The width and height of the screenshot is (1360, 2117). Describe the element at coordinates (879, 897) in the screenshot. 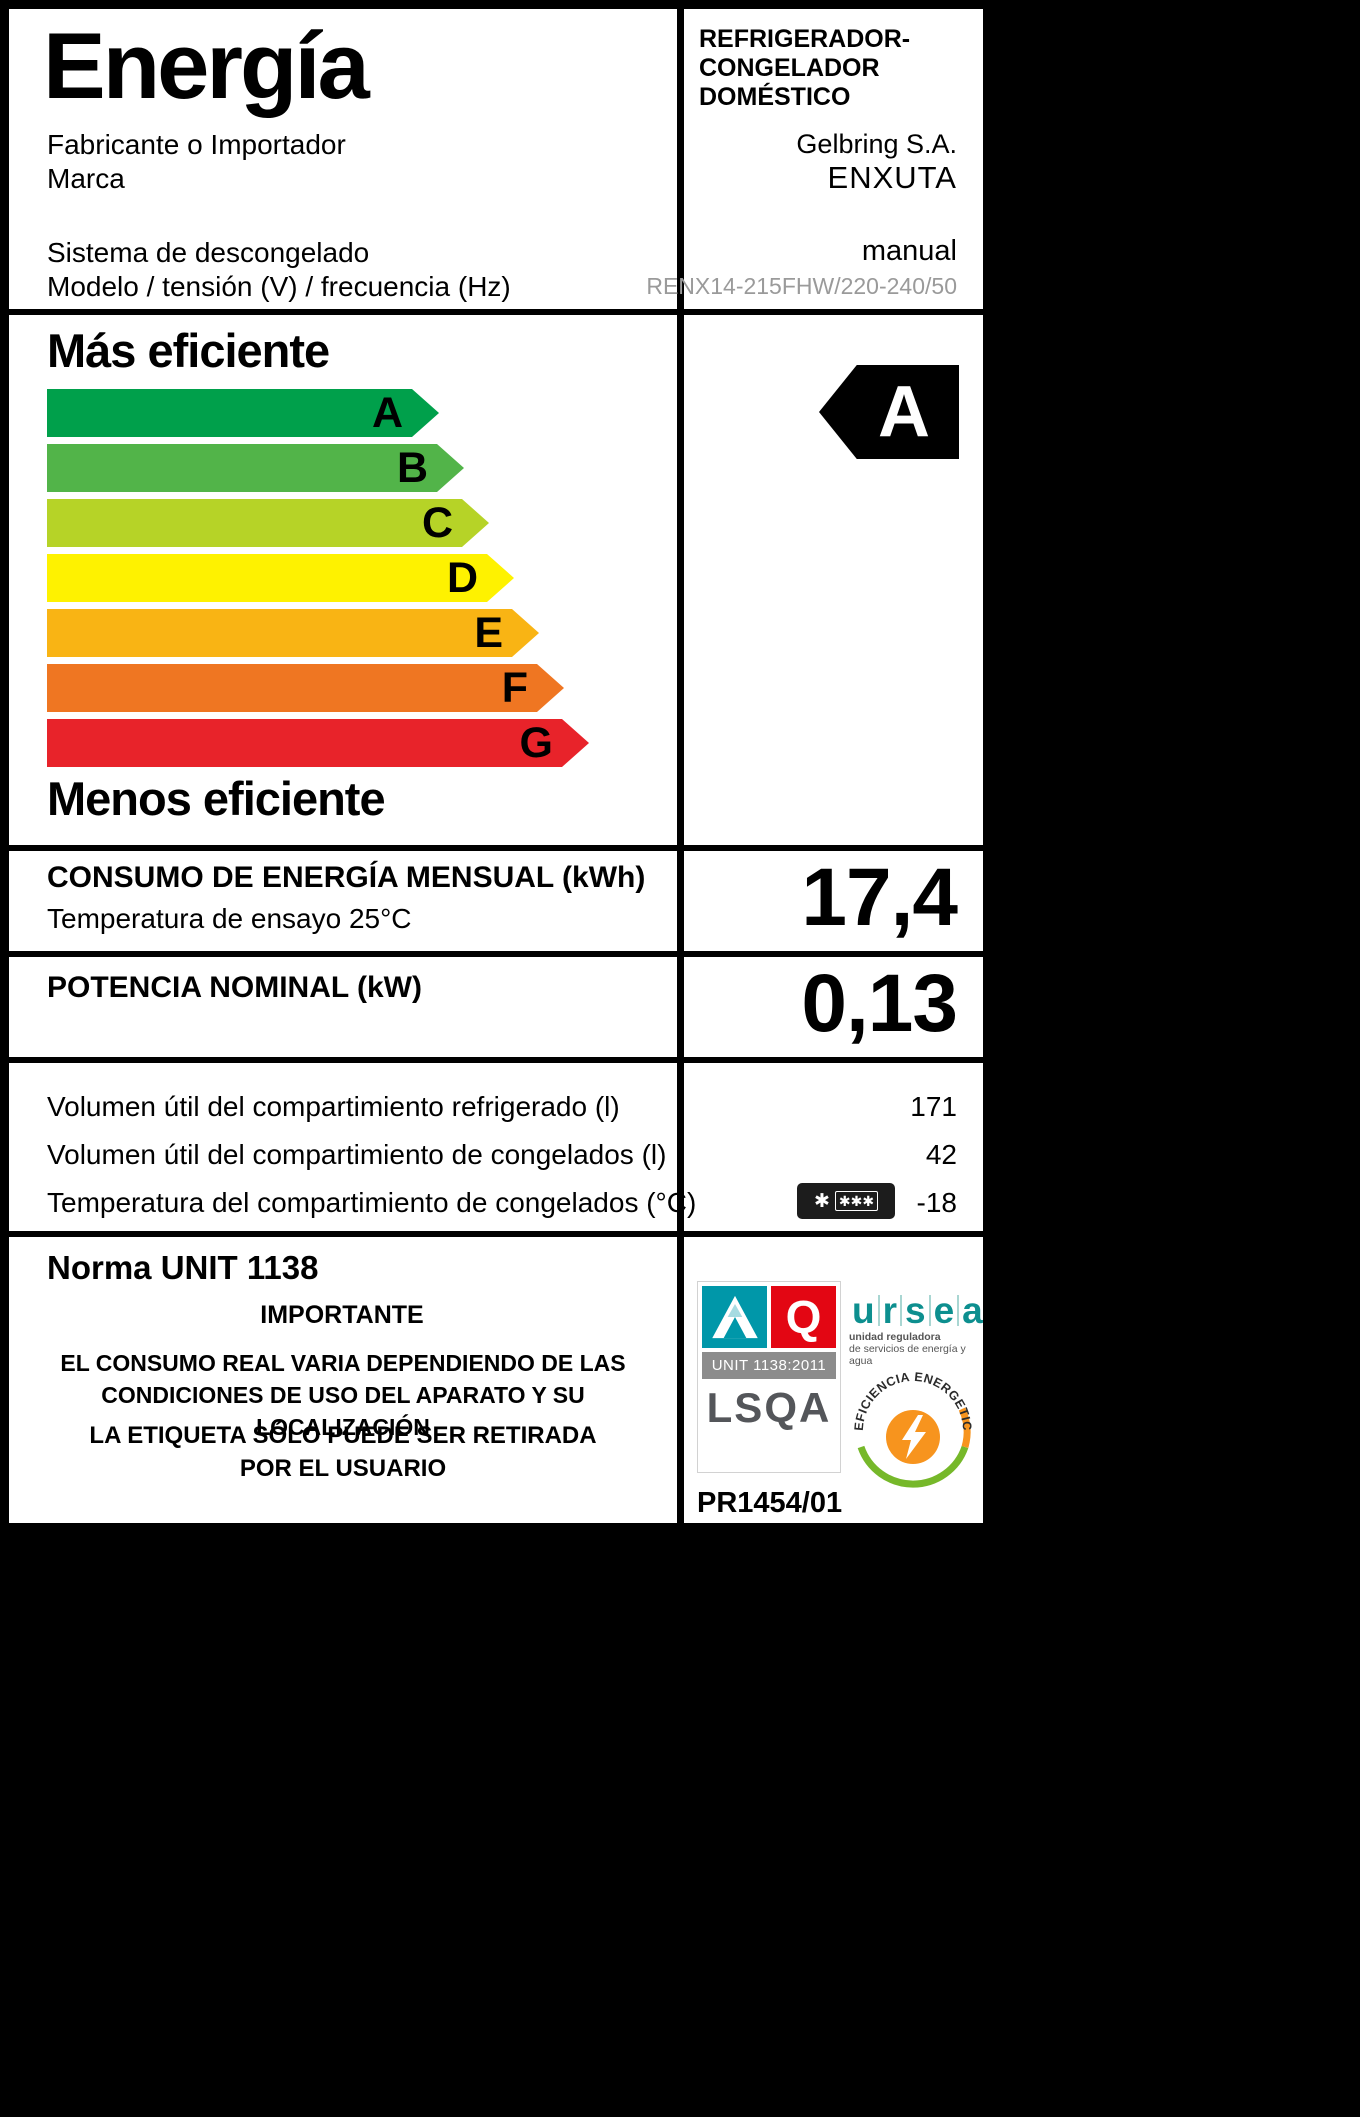

I see `consumption-value: 17,4` at that location.